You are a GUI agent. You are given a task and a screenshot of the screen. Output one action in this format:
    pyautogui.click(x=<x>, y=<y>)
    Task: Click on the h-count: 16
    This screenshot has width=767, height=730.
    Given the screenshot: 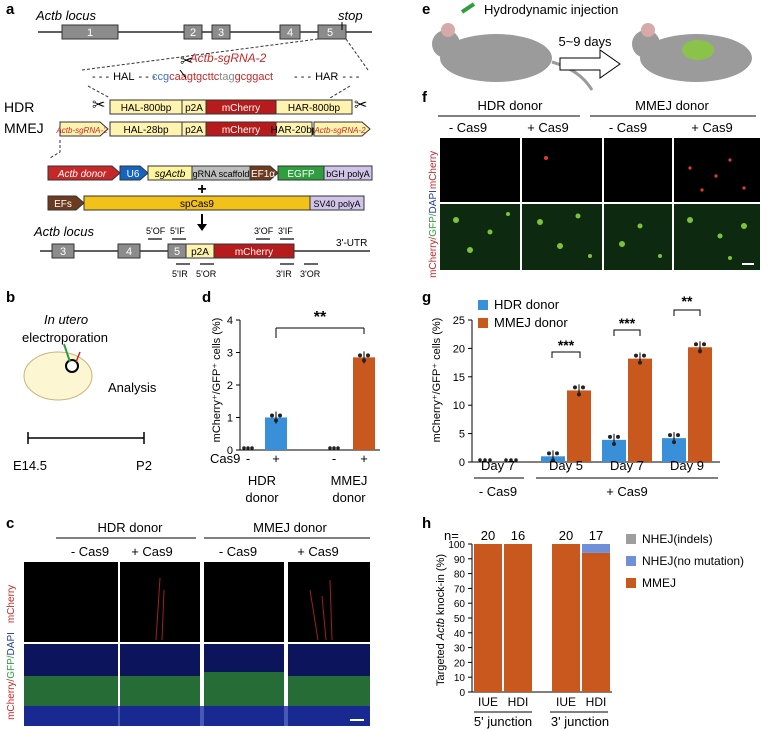 What is the action you would take?
    pyautogui.click(x=518, y=535)
    